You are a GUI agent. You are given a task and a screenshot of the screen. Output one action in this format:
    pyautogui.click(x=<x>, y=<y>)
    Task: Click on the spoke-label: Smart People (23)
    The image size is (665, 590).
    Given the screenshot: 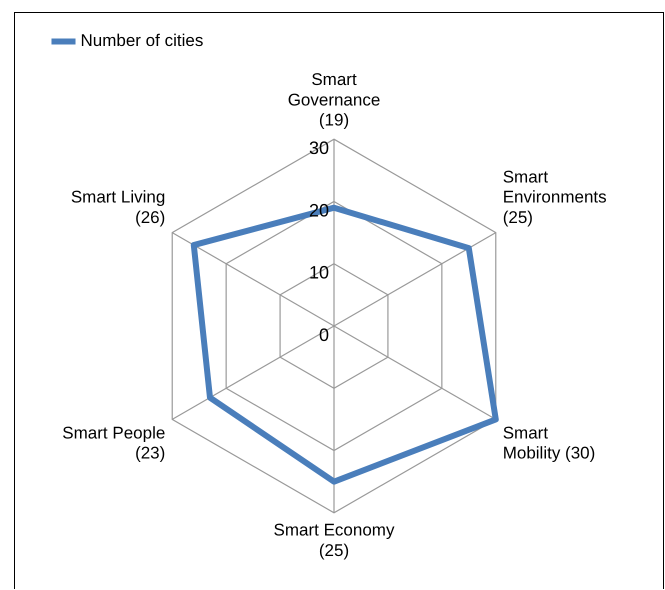 What is the action you would take?
    pyautogui.click(x=114, y=443)
    